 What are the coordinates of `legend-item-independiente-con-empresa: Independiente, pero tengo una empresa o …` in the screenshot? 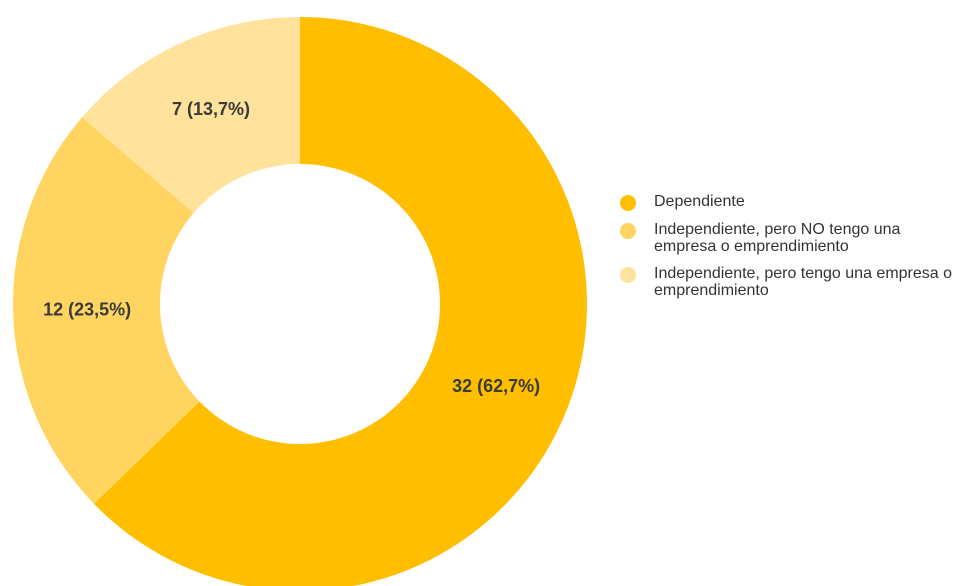 It's located at (790, 282).